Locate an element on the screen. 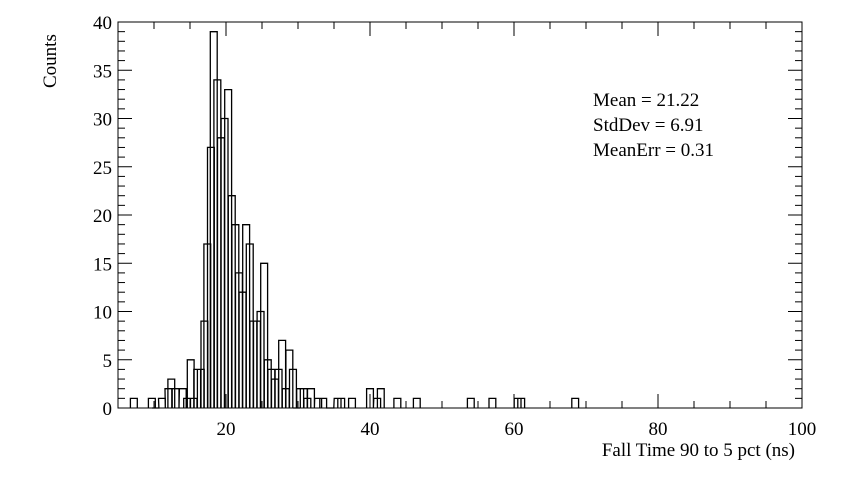 This screenshot has height=486, width=848. y-axis-title: Counts is located at coordinates (50, 61).